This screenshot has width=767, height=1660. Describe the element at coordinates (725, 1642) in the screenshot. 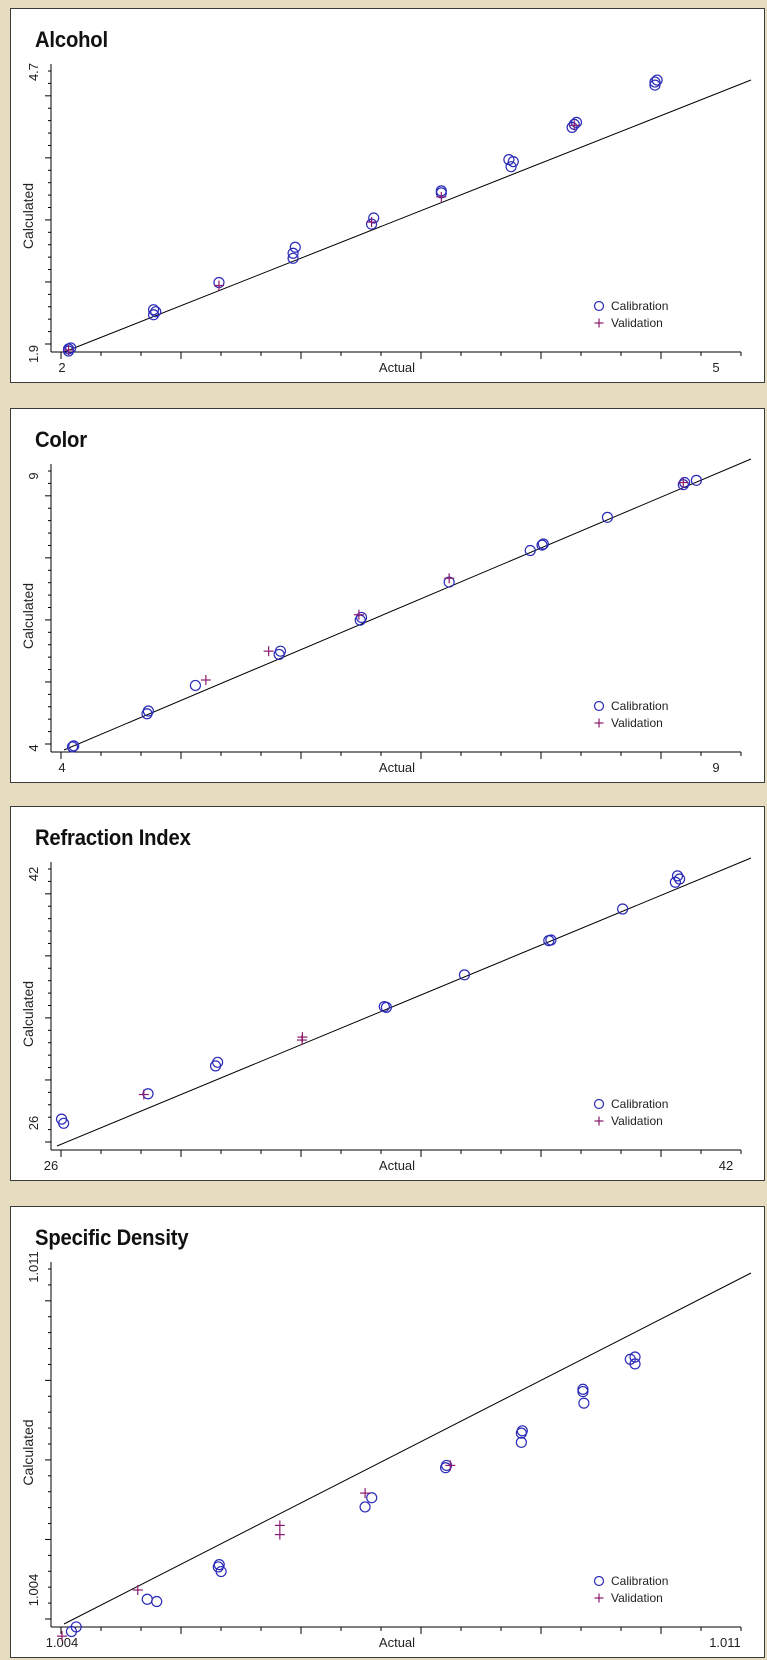

I see `x-tick-label: 1.011` at that location.